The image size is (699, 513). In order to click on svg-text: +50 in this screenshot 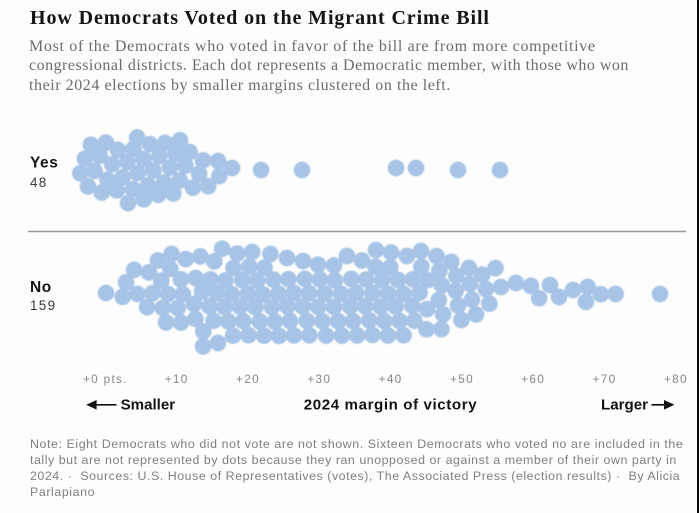, I will do `click(462, 379)`.